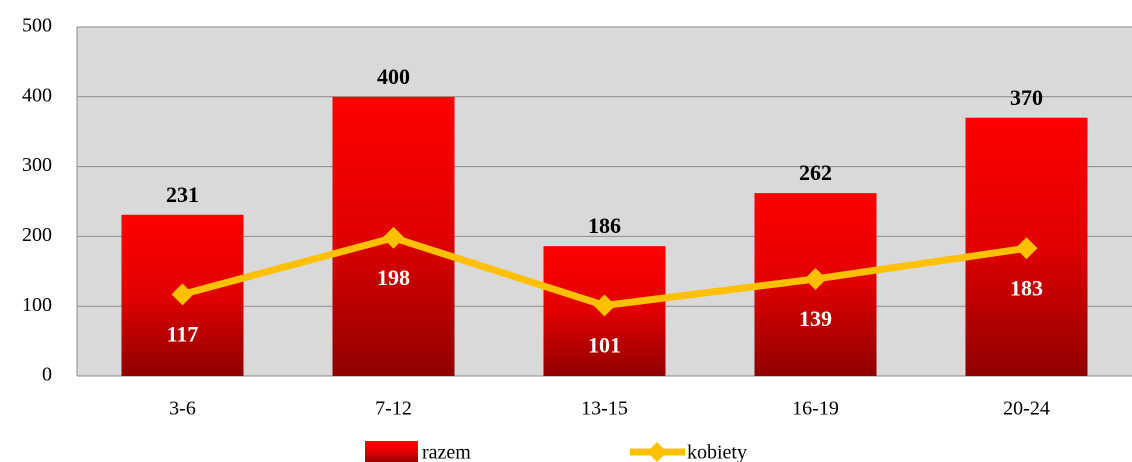 This screenshot has width=1132, height=462. Describe the element at coordinates (717, 452) in the screenshot. I see `legend-label: kobiety` at that location.